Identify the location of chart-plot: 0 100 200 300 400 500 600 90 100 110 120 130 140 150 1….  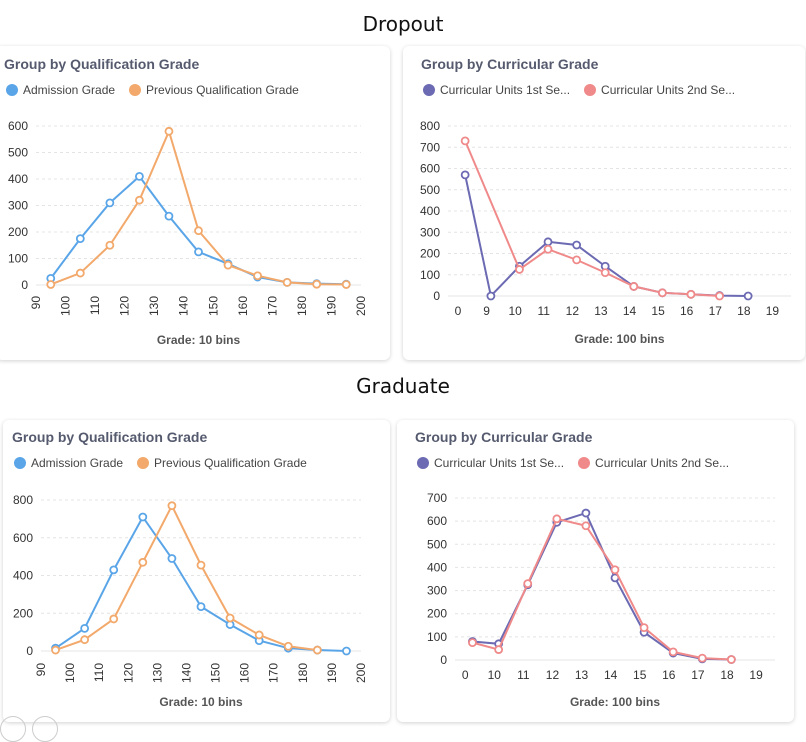
(188, 233).